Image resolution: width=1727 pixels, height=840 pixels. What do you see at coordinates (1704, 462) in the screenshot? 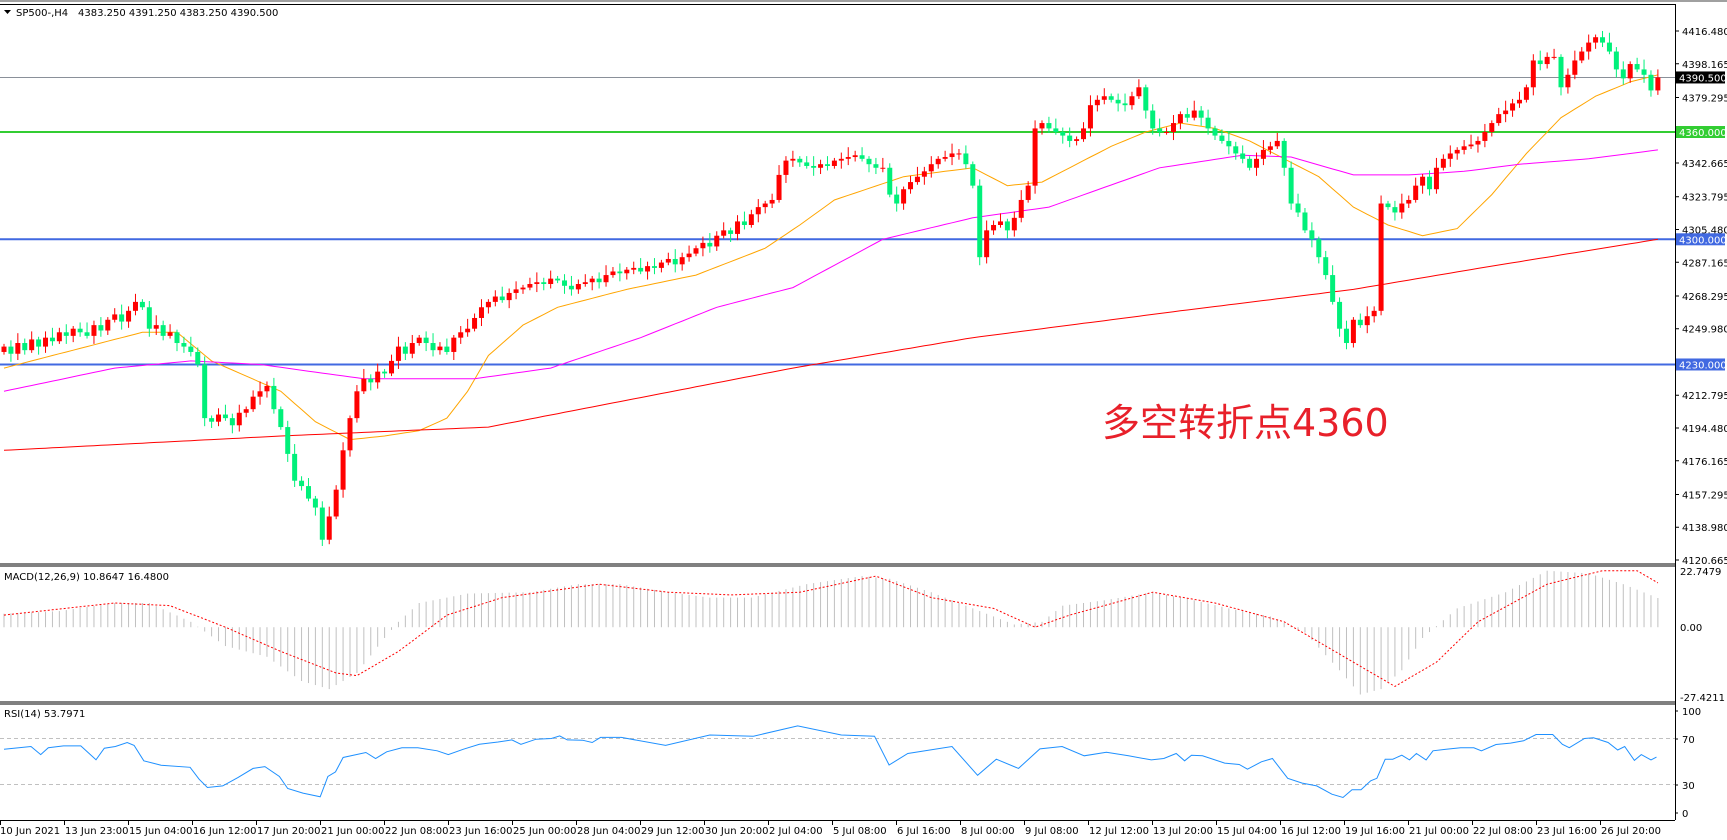
I see `price-axis-label: 4176.165` at bounding box center [1704, 462].